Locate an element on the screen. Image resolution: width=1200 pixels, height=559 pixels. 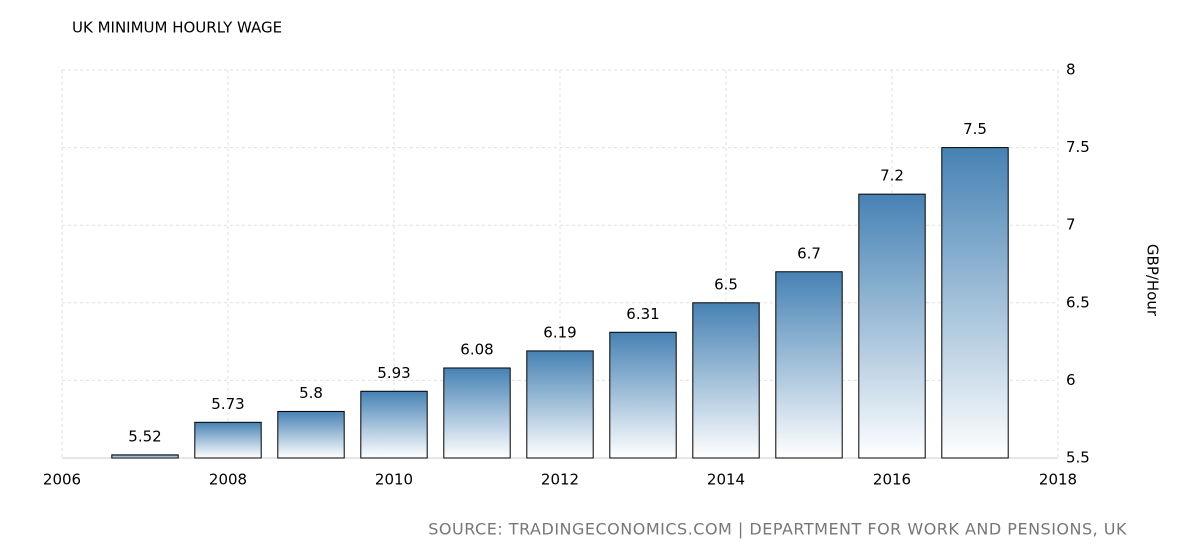
y-tick-label: 5.5 is located at coordinates (1078, 458).